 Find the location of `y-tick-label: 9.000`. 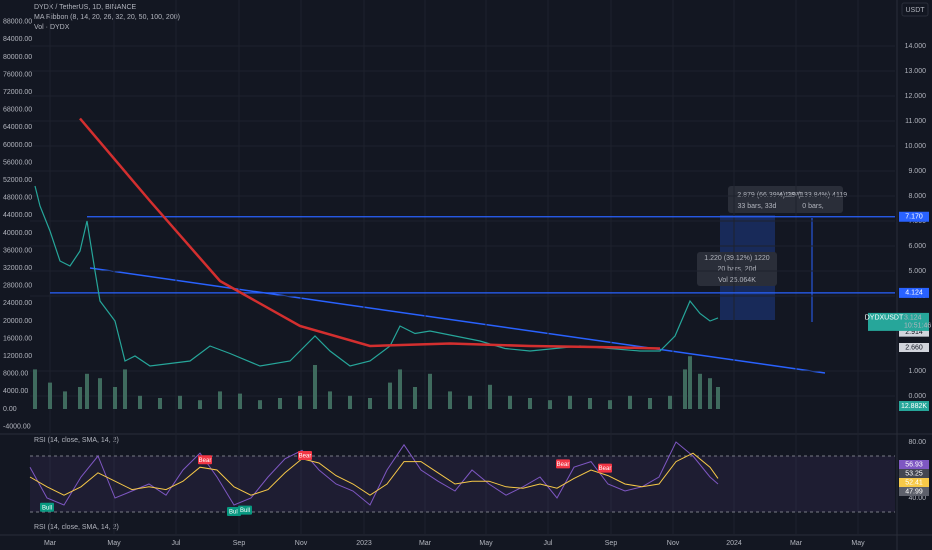

y-tick-label: 9.000 is located at coordinates (917, 171).